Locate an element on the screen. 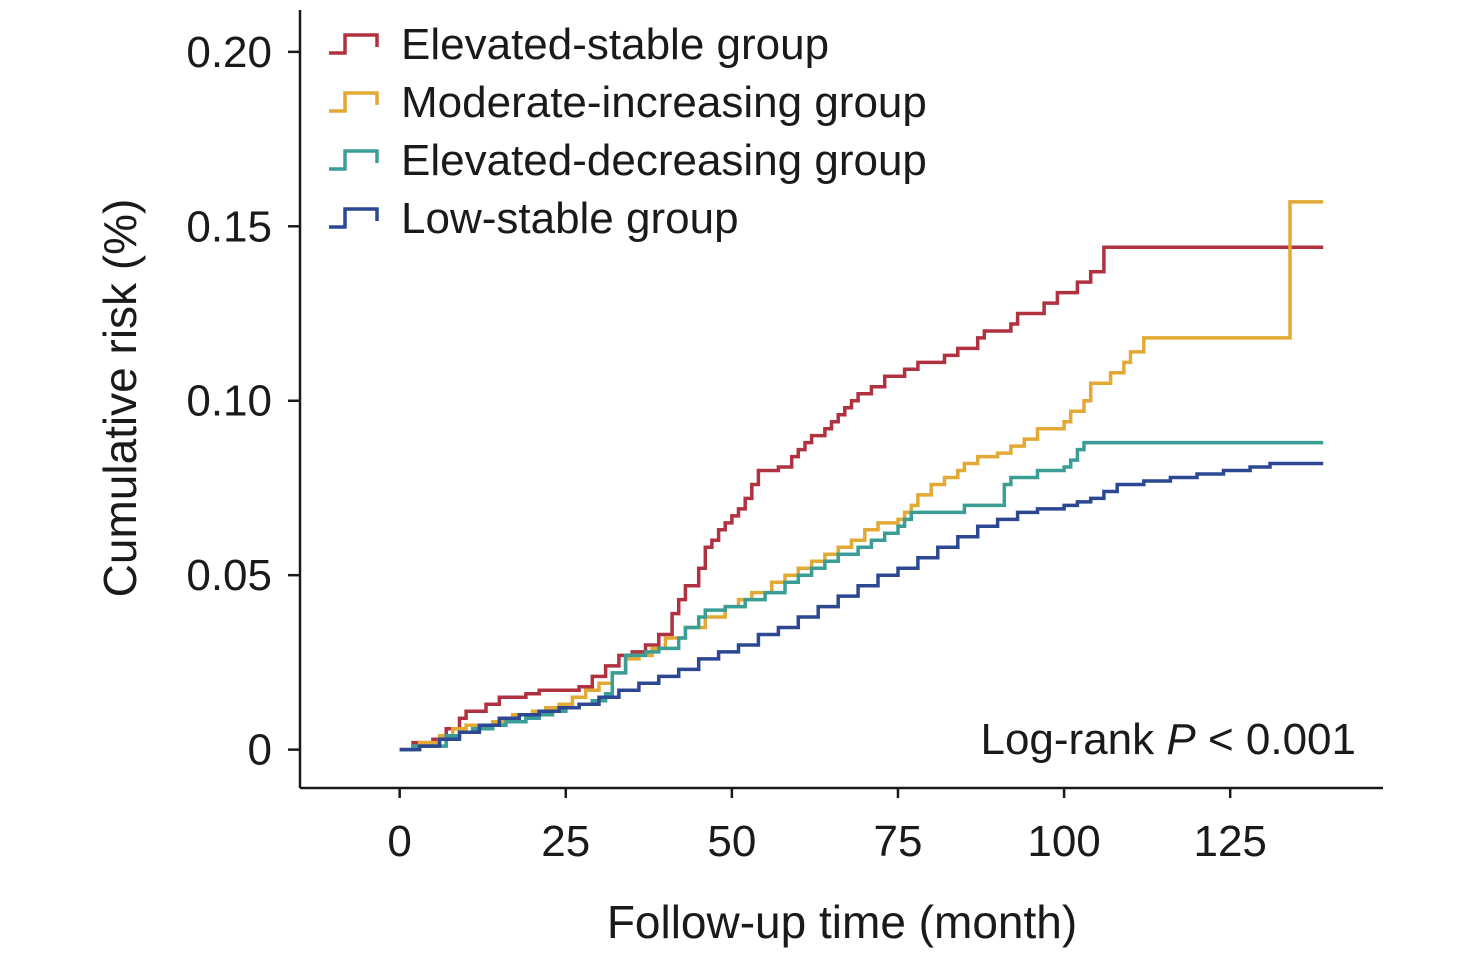  y-tick-label: 0.05 is located at coordinates (229, 575).